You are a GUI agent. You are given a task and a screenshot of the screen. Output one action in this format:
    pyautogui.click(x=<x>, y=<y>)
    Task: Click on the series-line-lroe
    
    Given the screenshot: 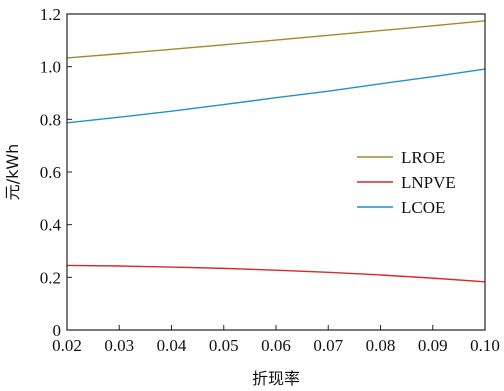 What is the action you would take?
    pyautogui.click(x=276, y=39)
    